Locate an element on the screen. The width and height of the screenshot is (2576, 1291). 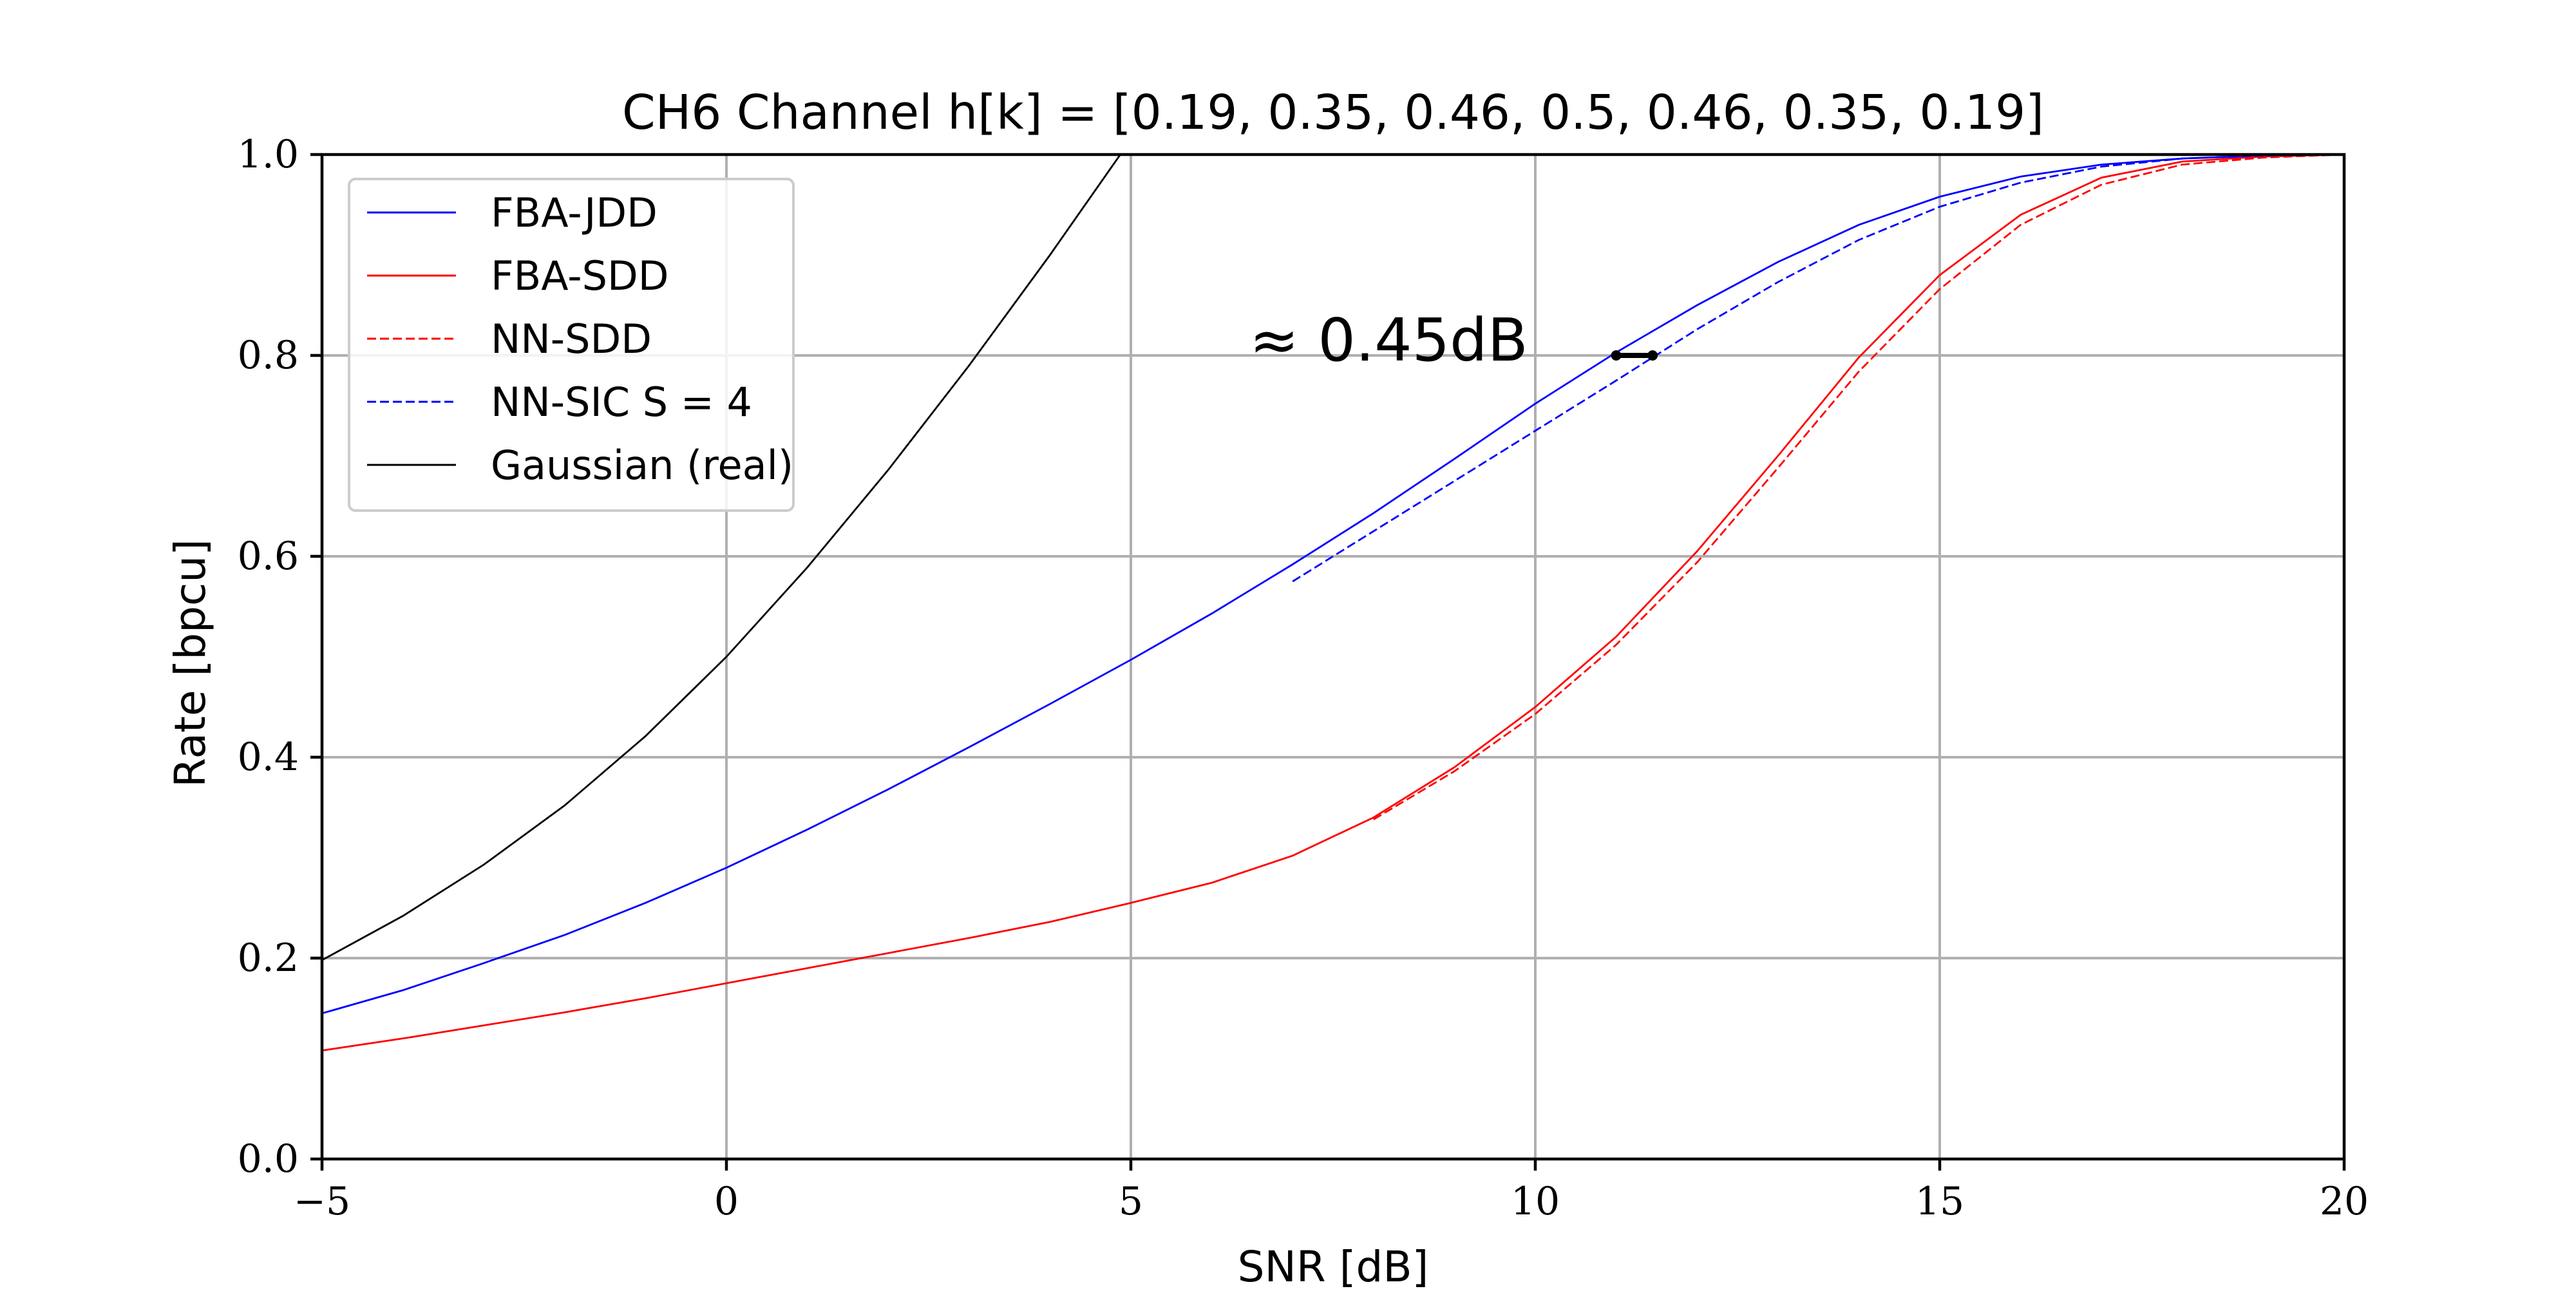
y-tick-label: 0.8 is located at coordinates (269, 355).